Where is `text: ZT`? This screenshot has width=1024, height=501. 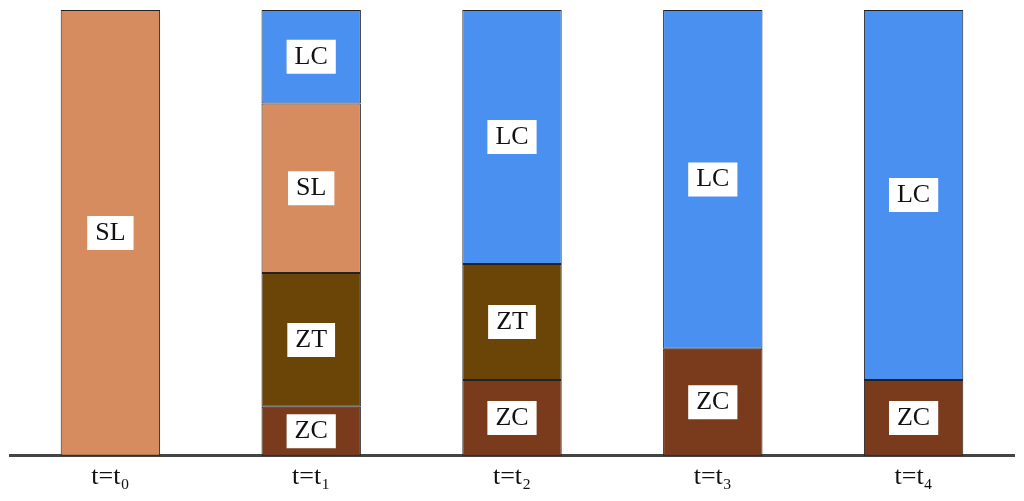
text: ZT is located at coordinates (512, 320).